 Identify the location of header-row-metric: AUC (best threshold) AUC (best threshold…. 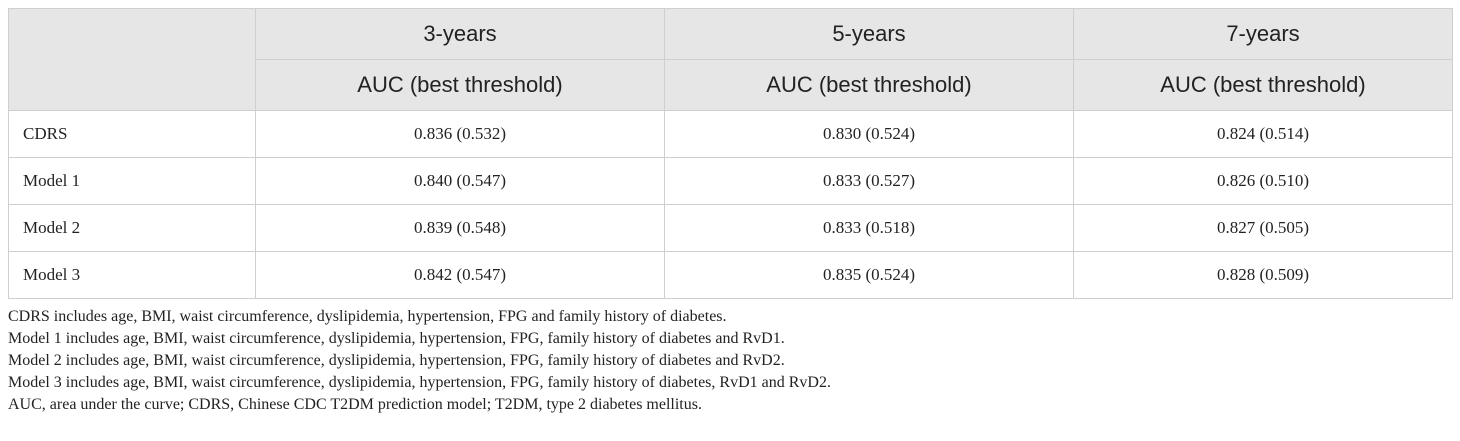
(731, 85).